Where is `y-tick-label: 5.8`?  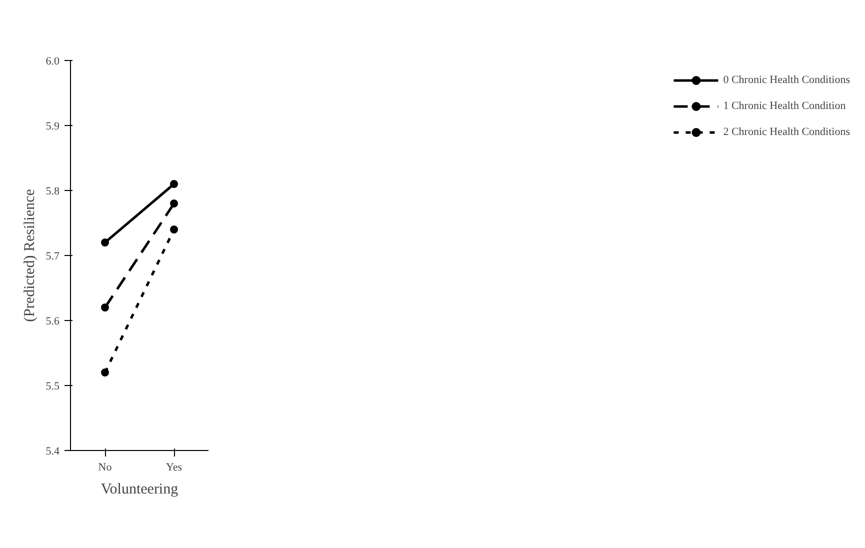 y-tick-label: 5.8 is located at coordinates (53, 192).